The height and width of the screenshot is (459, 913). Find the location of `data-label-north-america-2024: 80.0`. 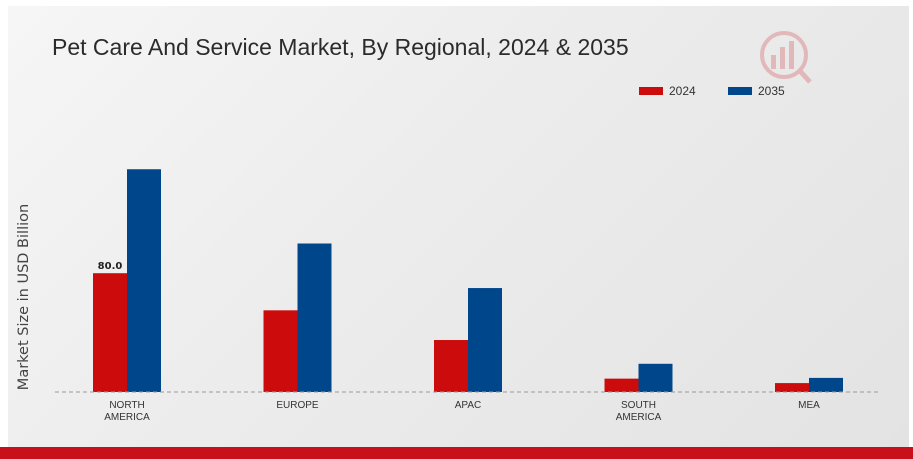

data-label-north-america-2024: 80.0 is located at coordinates (110, 266).